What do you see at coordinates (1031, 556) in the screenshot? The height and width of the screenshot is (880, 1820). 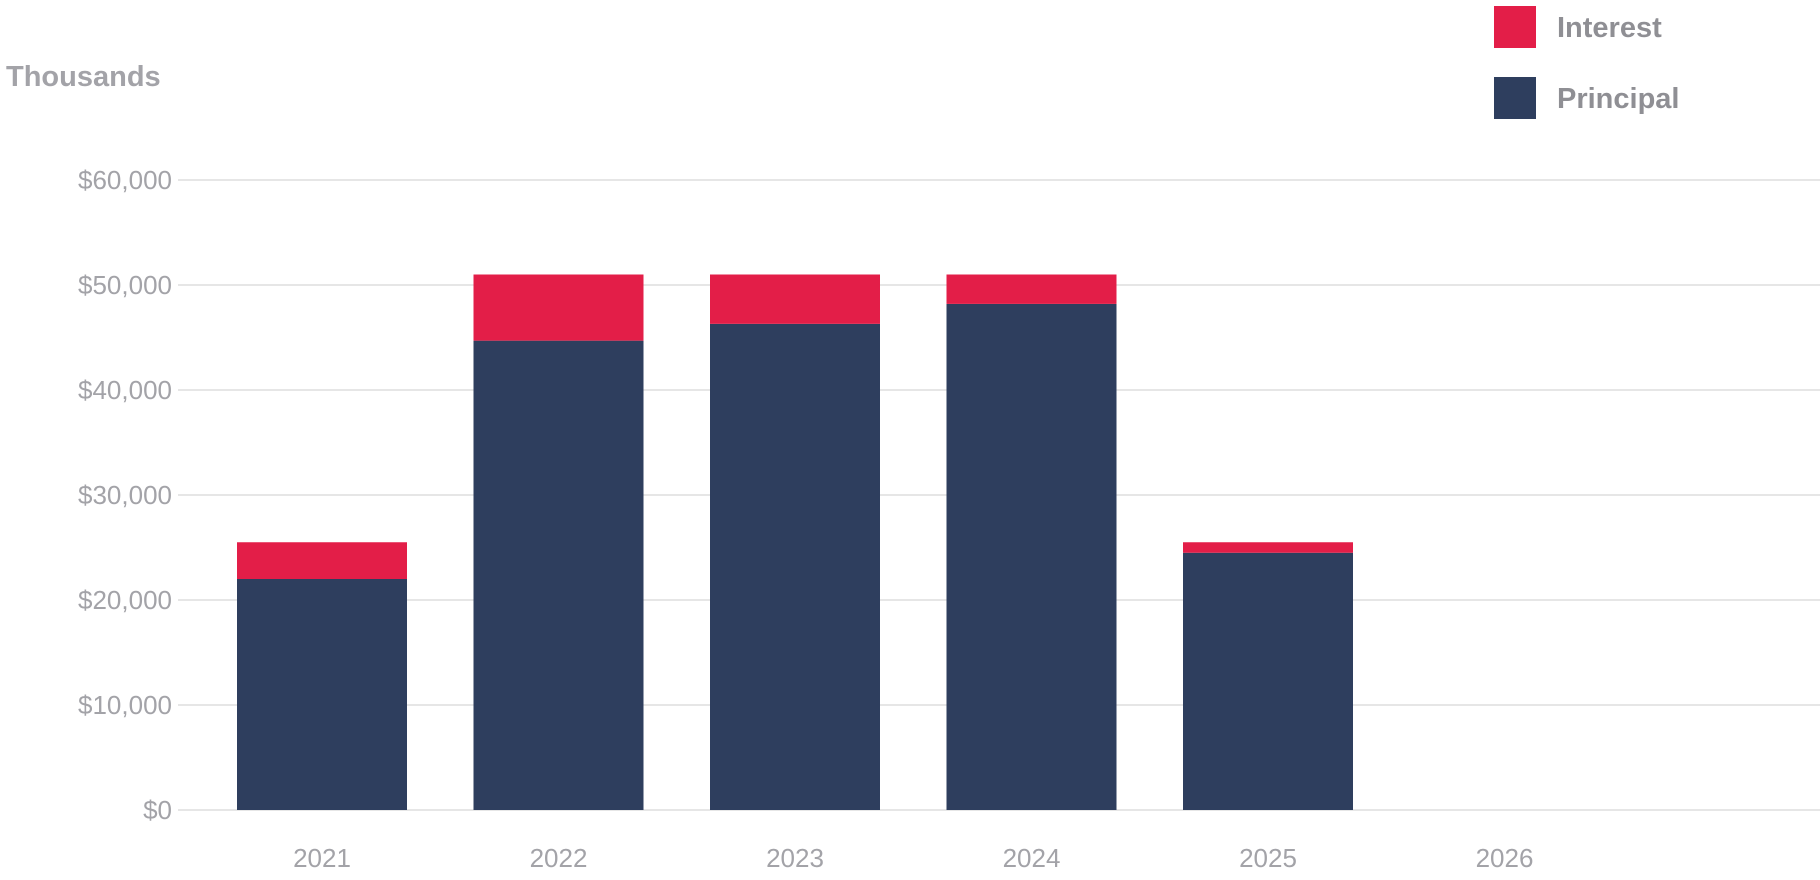 I see `bar-principal-2024` at bounding box center [1031, 556].